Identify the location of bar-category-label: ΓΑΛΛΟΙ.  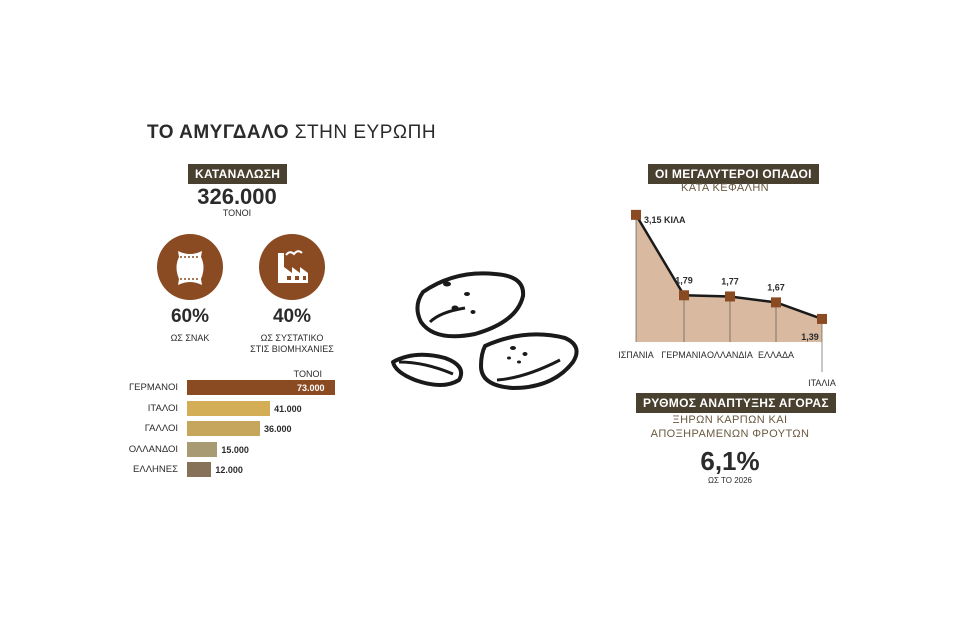
(161, 428).